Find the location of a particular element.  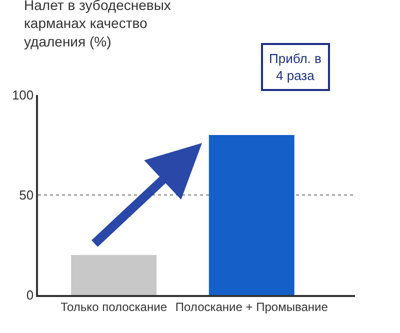

x-tick-label: Только полоскание is located at coordinates (114, 307).